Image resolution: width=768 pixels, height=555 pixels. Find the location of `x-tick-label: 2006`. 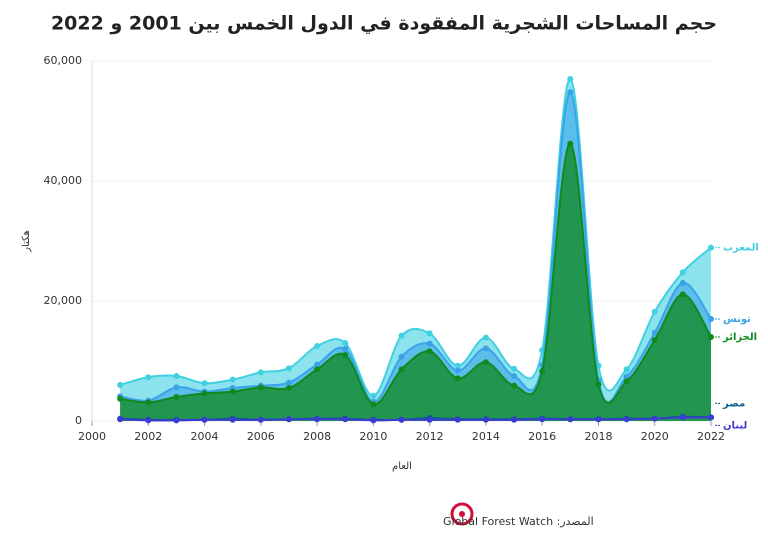

x-tick-label: 2006 is located at coordinates (261, 436).